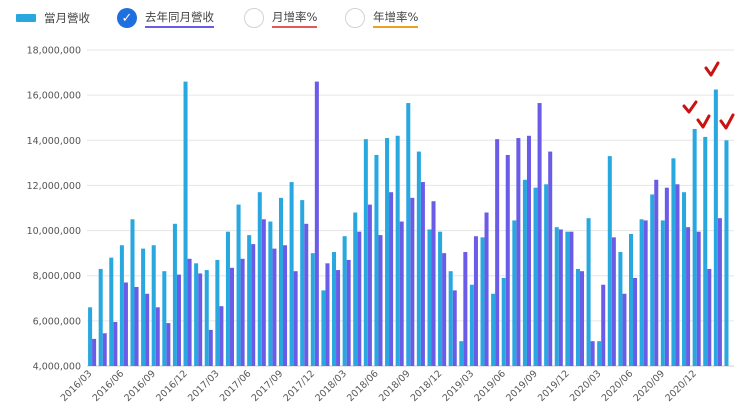 The height and width of the screenshot is (418, 740). What do you see at coordinates (127, 18) in the screenshot?
I see `check-icon: ✓` at bounding box center [127, 18].